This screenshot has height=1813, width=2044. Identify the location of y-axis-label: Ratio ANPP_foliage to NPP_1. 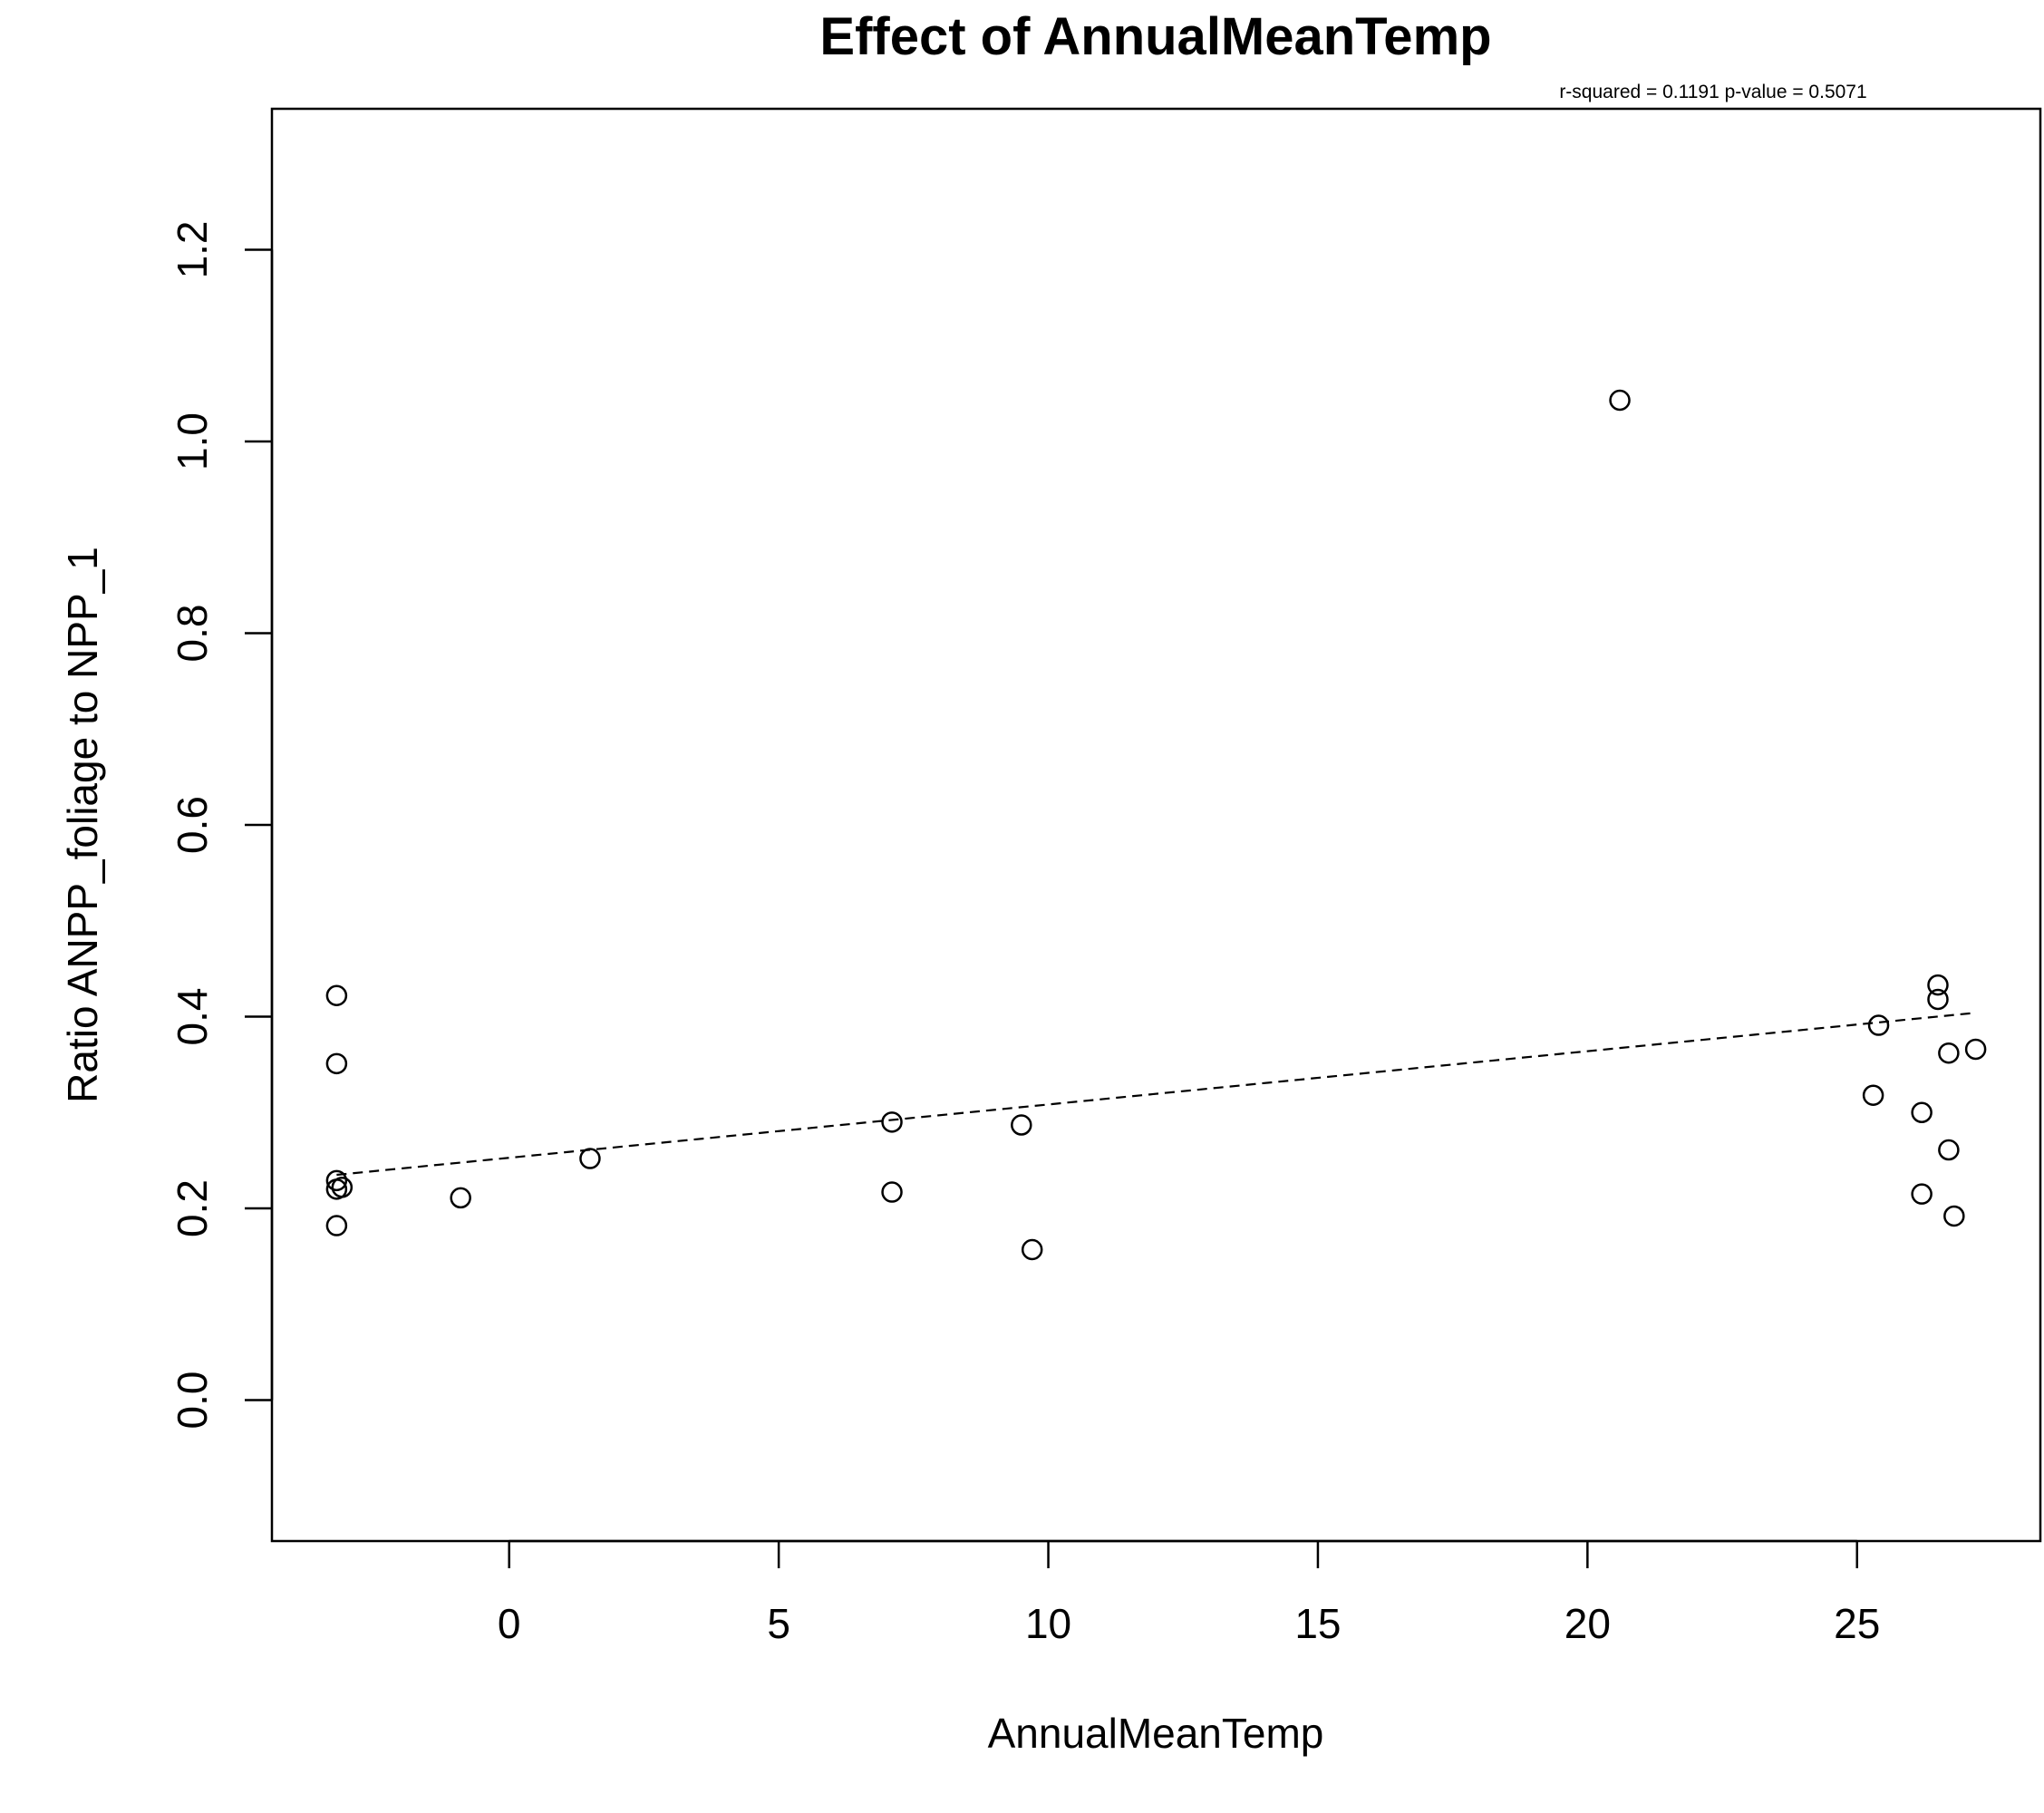
(82, 825).